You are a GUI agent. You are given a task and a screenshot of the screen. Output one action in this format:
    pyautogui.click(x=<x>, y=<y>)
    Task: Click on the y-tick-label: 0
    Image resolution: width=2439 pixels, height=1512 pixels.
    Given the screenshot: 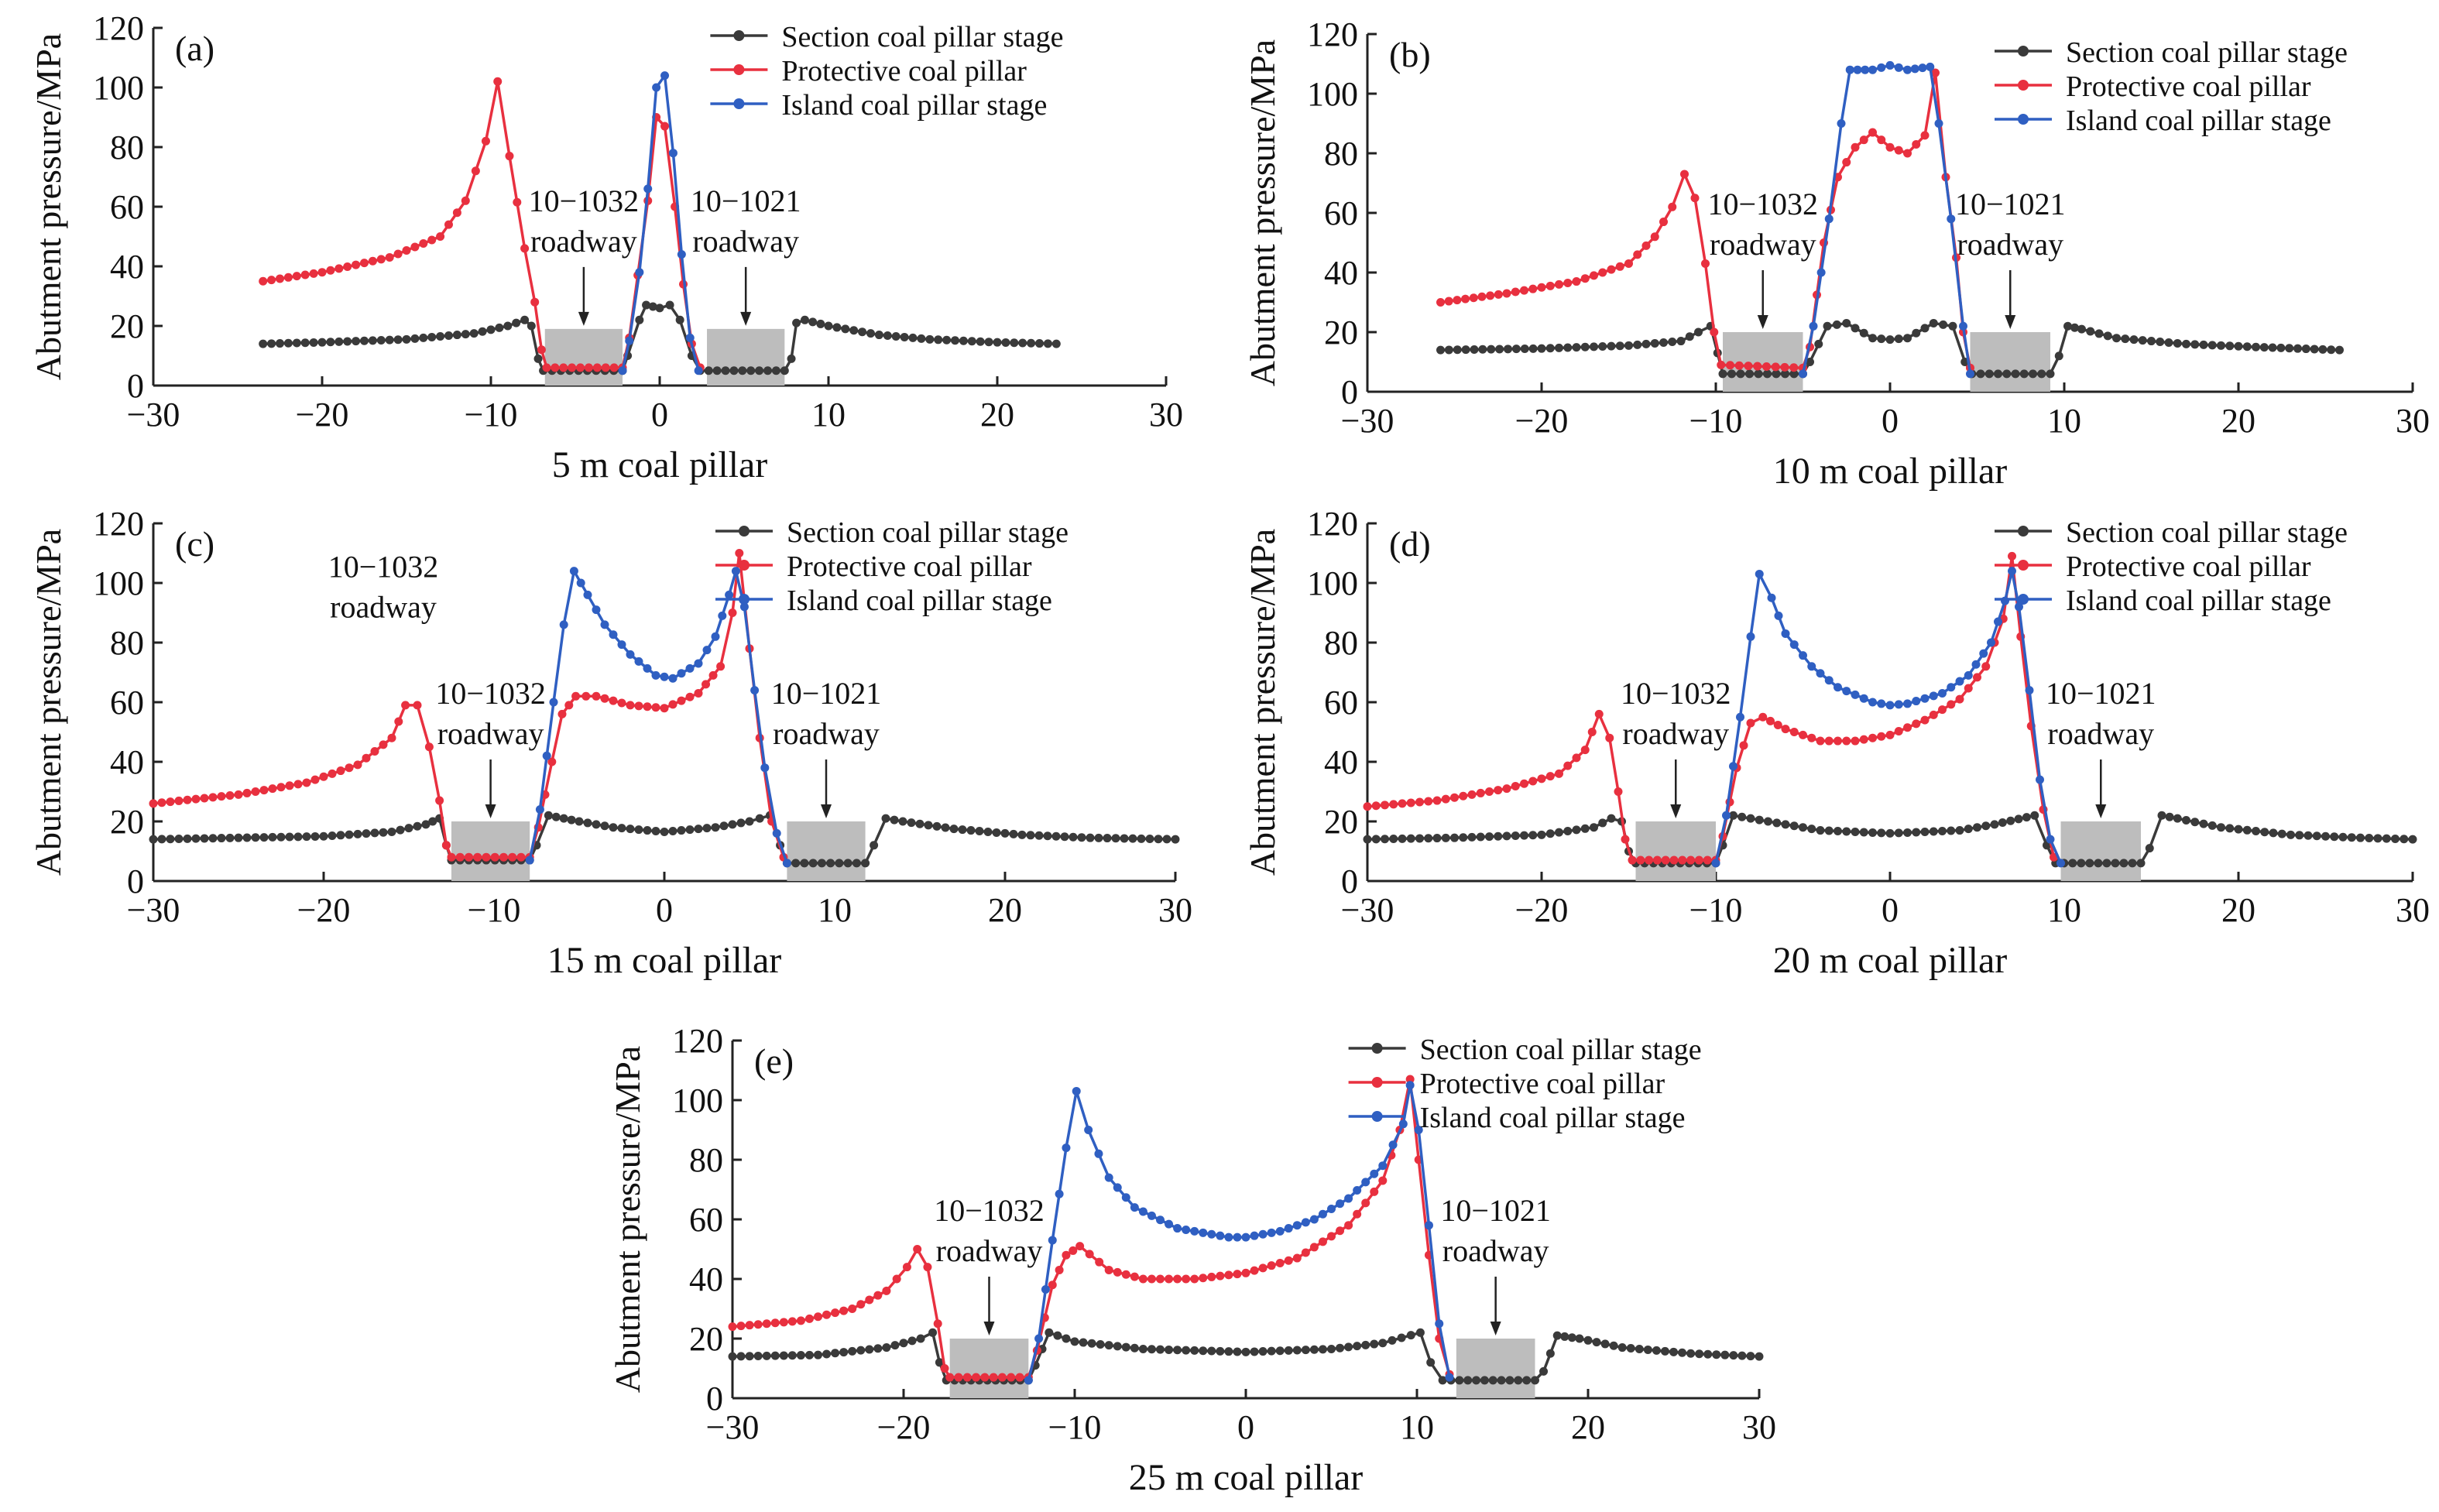 What is the action you would take?
    pyautogui.click(x=1349, y=392)
    